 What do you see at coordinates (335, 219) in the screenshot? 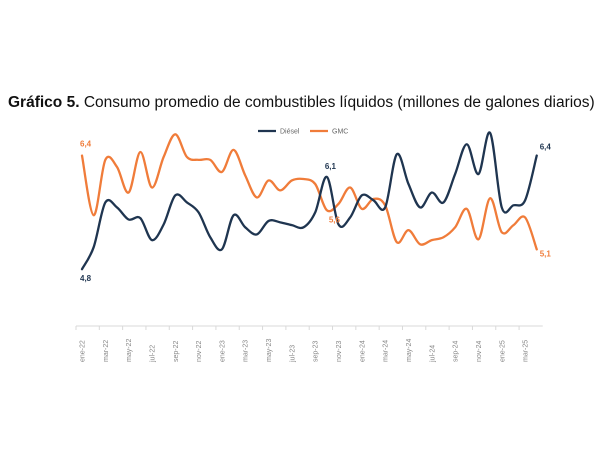
I see `data-label: 5,6` at bounding box center [335, 219].